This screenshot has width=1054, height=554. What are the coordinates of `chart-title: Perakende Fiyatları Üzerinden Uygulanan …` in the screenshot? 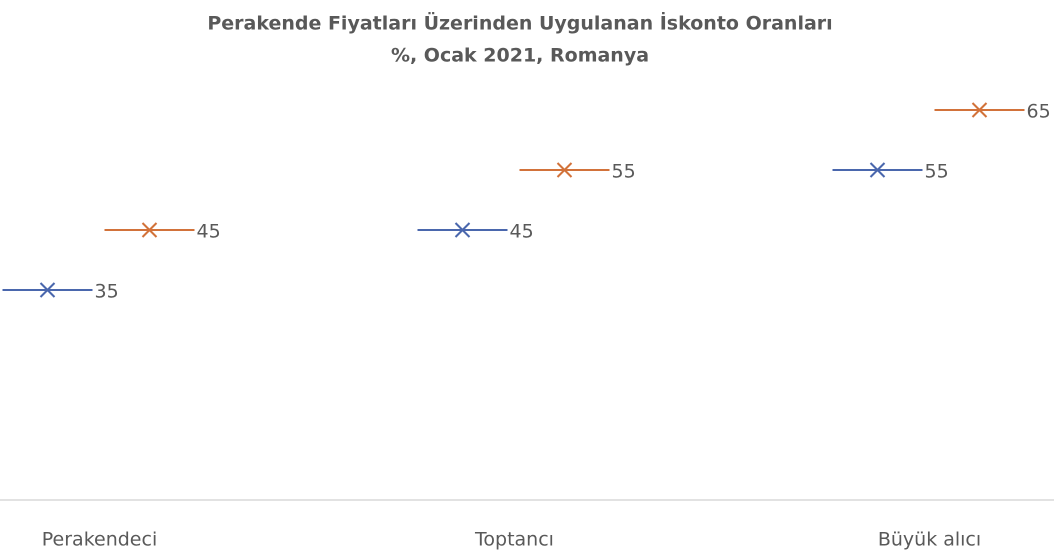 It's located at (519, 23).